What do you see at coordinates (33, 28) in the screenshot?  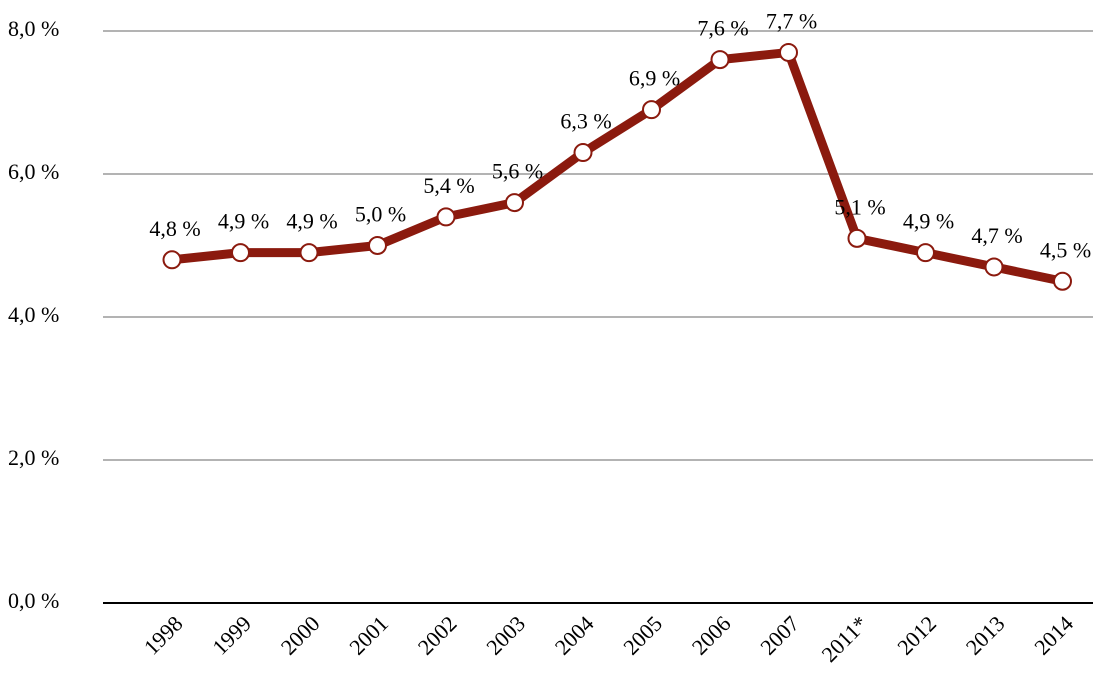 I see `y-tick-label: 8,0 %` at bounding box center [33, 28].